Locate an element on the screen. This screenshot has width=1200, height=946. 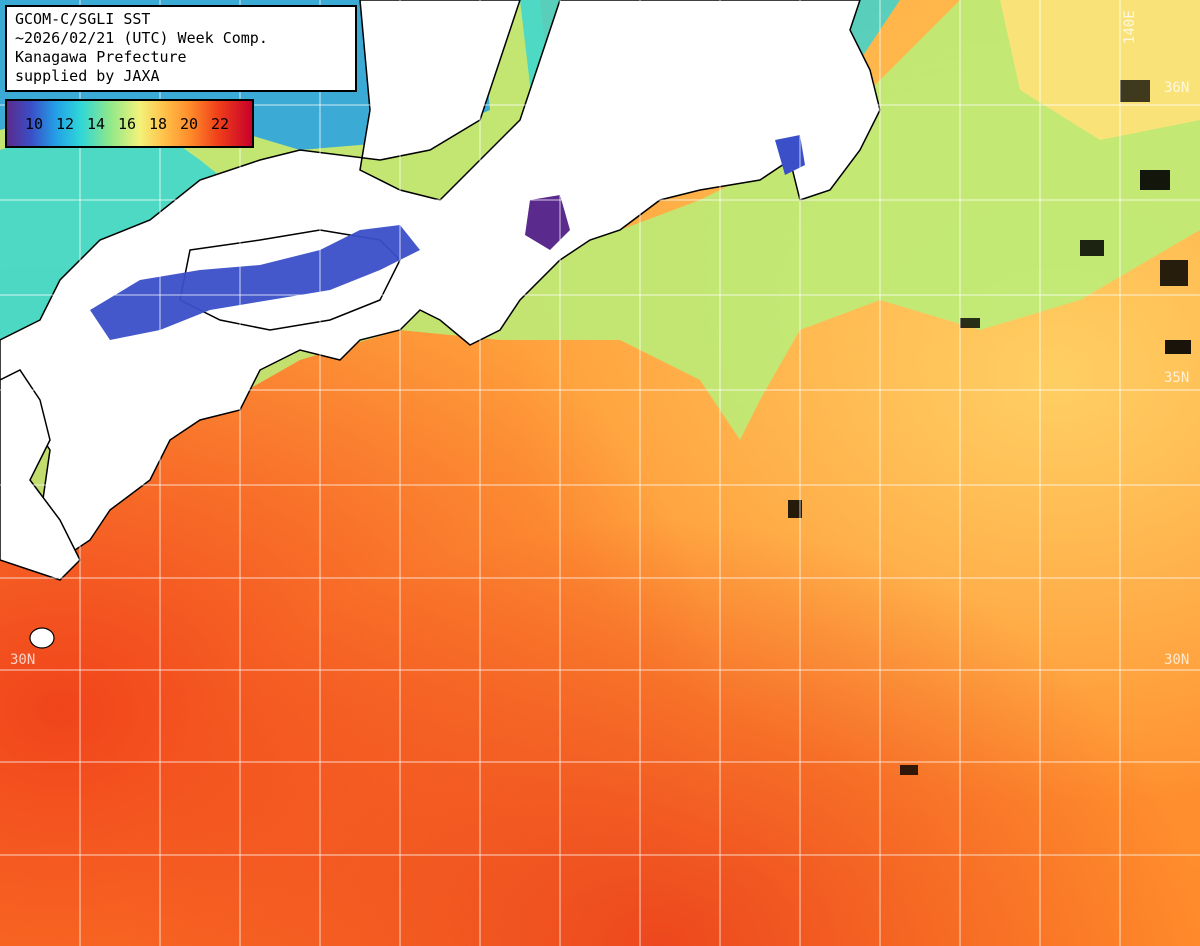
legend-tick: 16 is located at coordinates (127, 124).